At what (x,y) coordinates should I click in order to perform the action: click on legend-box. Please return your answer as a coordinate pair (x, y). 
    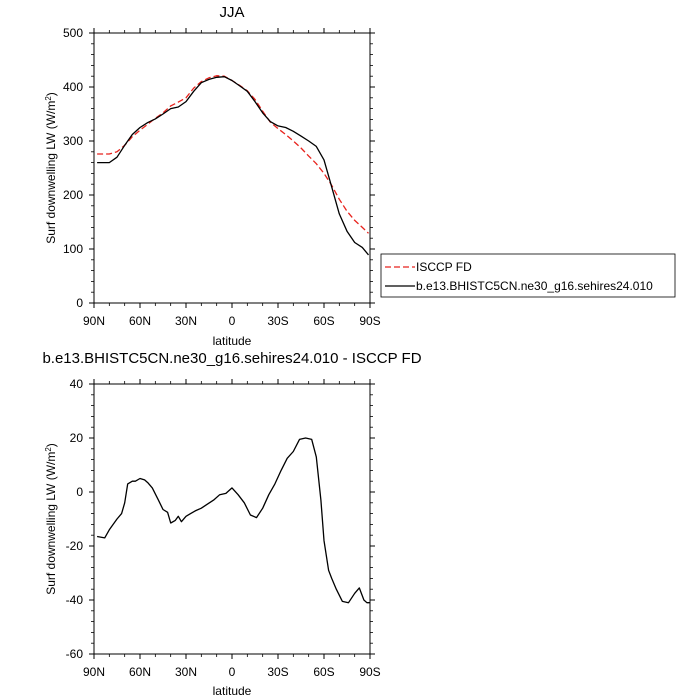
    Looking at the image, I should click on (528, 275).